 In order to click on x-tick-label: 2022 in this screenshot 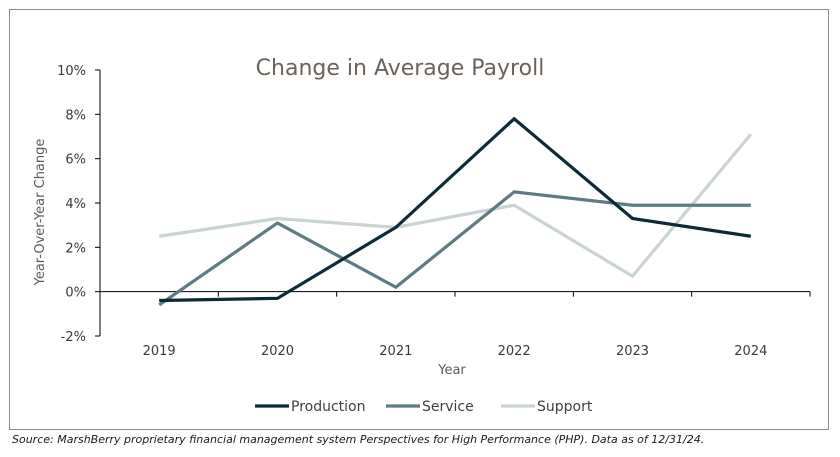, I will do `click(514, 351)`.